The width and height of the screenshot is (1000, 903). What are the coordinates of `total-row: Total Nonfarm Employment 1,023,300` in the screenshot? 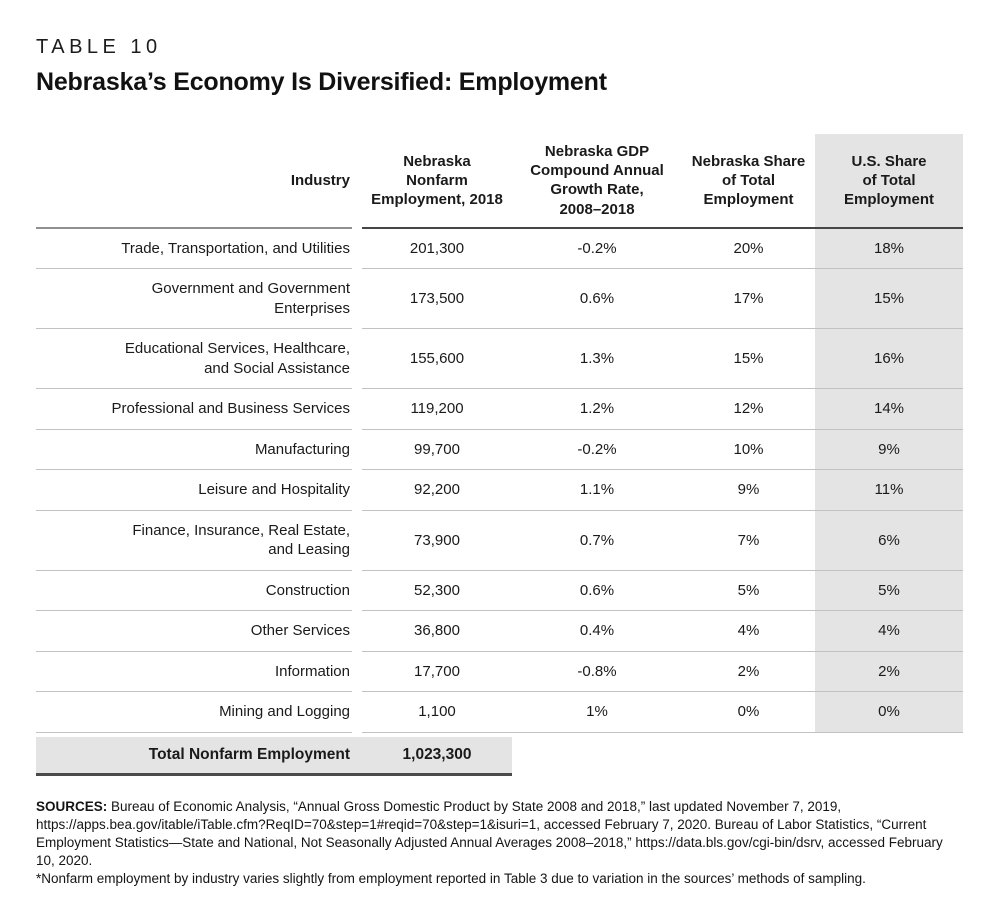 It's located at (499, 756).